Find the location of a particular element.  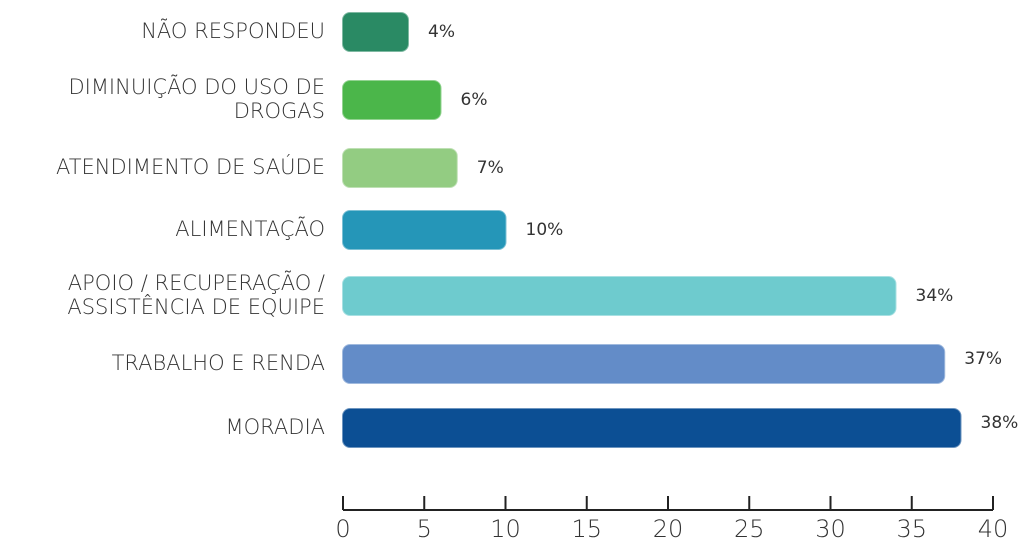

x-tick-label: 30 is located at coordinates (830, 529).